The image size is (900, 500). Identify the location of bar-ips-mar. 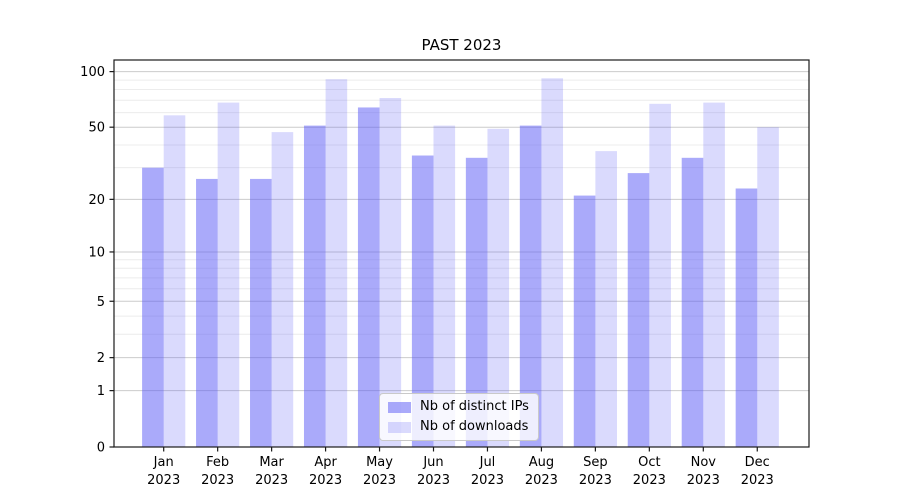
(261, 312).